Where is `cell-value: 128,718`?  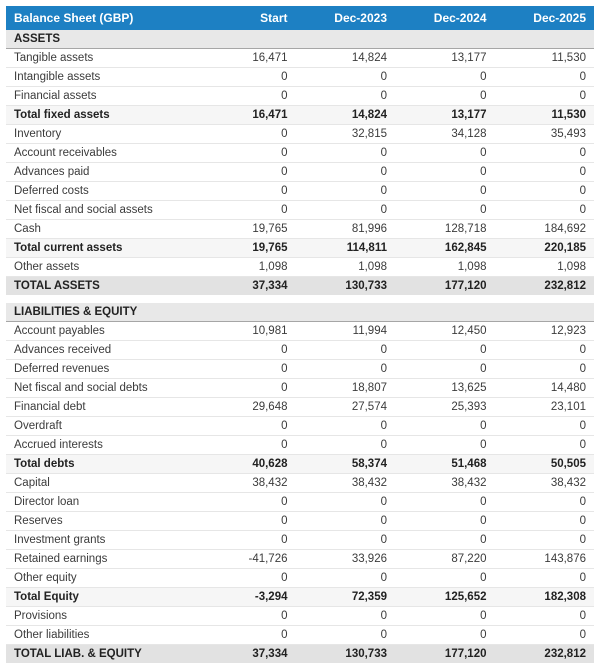
cell-value: 128,718 is located at coordinates (445, 229).